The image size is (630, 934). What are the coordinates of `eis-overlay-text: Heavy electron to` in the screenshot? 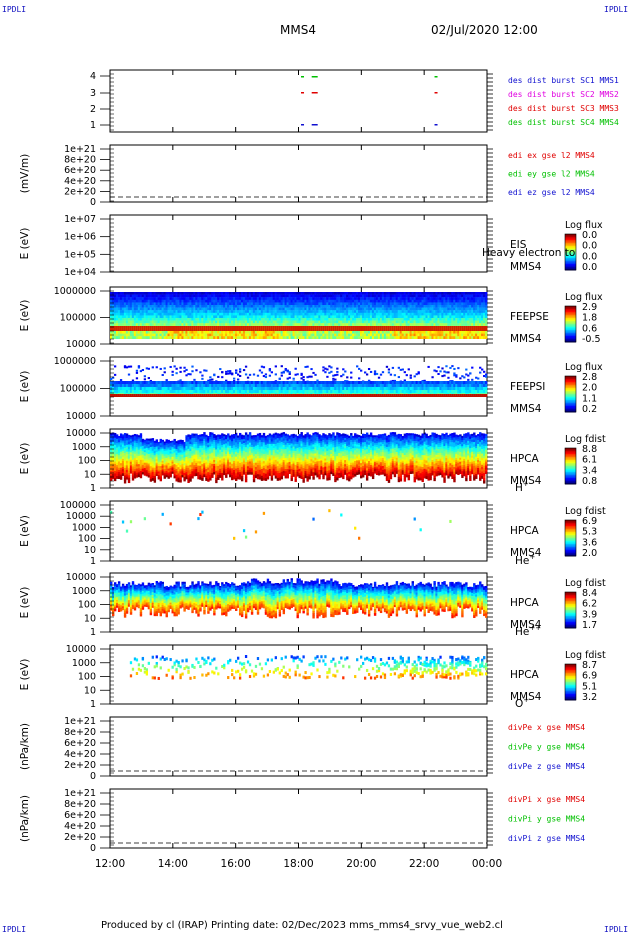 It's located at (528, 253).